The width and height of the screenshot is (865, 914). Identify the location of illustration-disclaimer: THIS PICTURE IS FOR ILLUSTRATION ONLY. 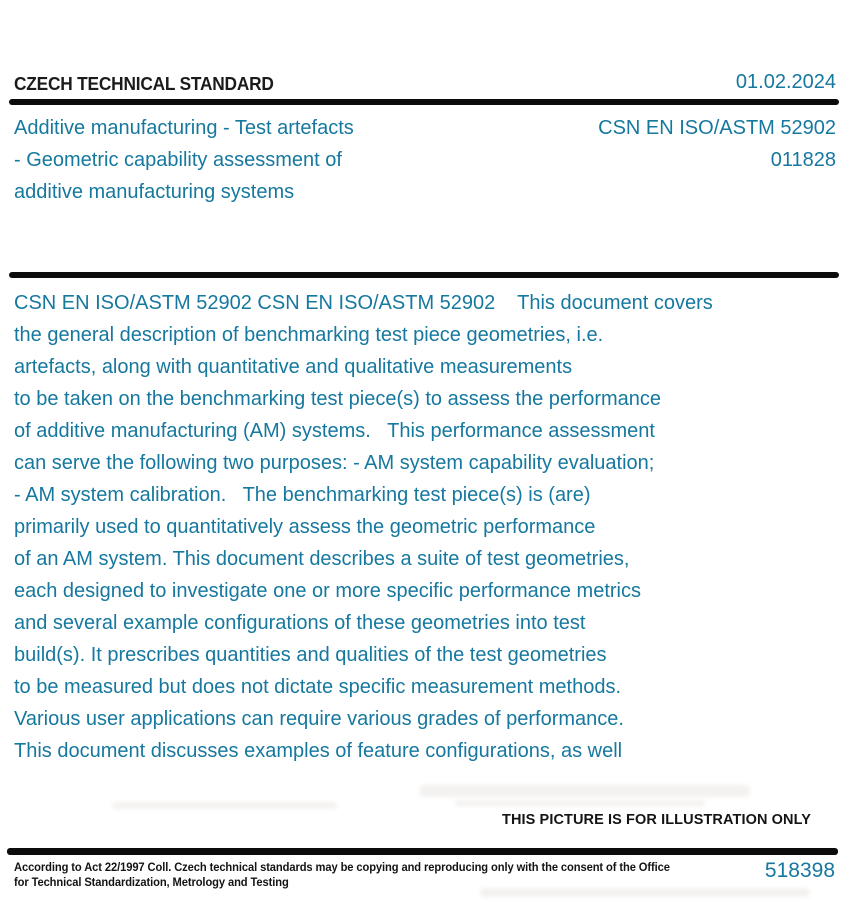
(657, 820).